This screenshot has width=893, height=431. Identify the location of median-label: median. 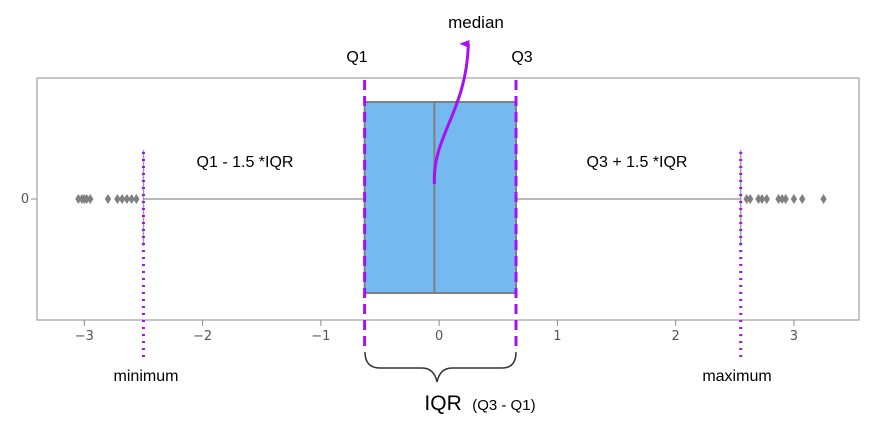
(476, 22).